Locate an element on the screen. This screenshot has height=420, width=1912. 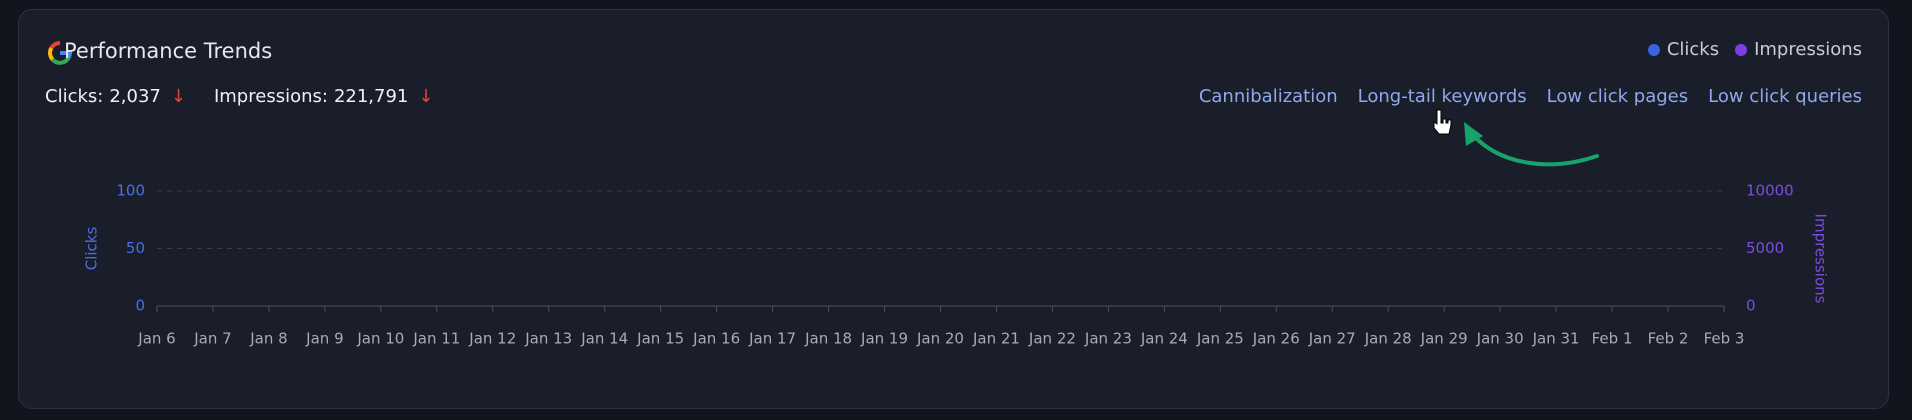
x-tick-label: Feb 1 is located at coordinates (1612, 339).